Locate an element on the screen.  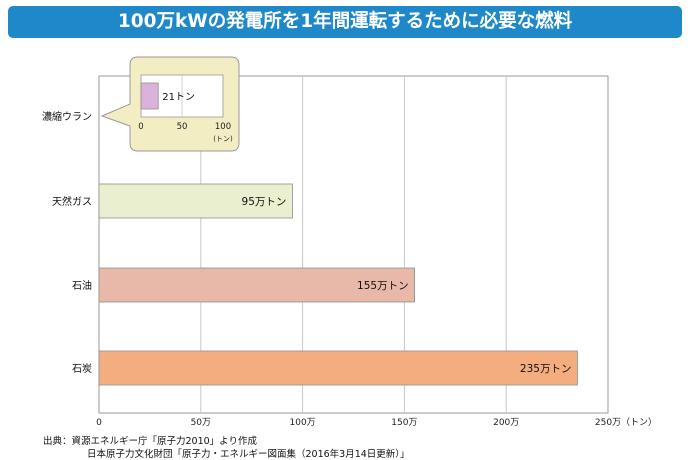
chart-title: 100万kWの発電所を1年間運転するために必要な燃料 is located at coordinates (345, 21).